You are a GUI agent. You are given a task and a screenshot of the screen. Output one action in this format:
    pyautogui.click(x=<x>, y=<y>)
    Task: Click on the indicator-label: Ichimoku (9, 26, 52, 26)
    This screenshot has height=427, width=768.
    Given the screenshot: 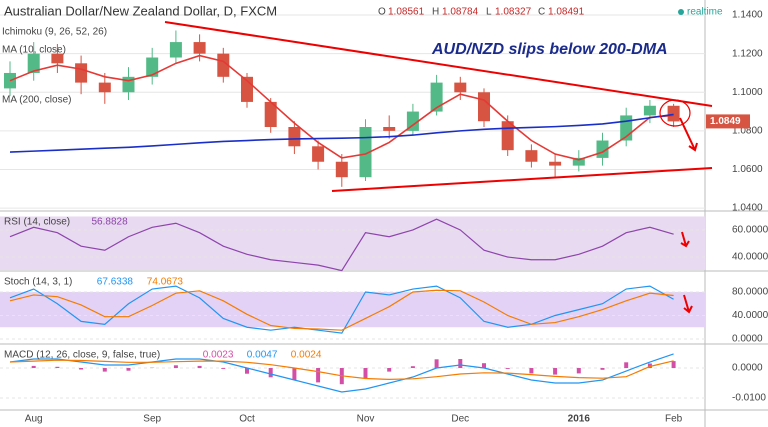 What is the action you would take?
    pyautogui.click(x=54, y=32)
    